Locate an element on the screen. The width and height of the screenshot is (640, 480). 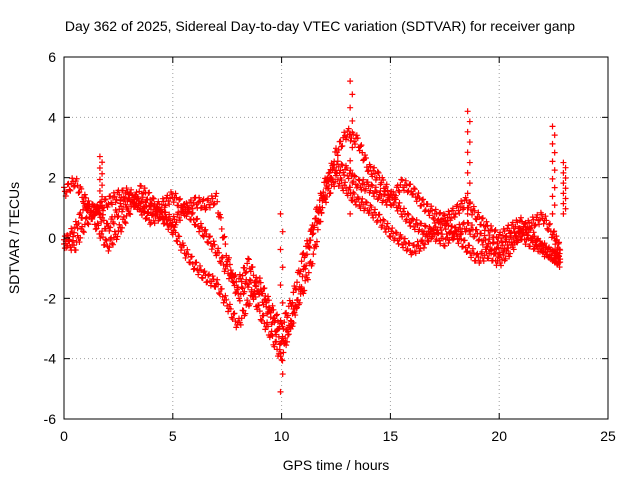
spike-excursion is located at coordinates (351, 147).